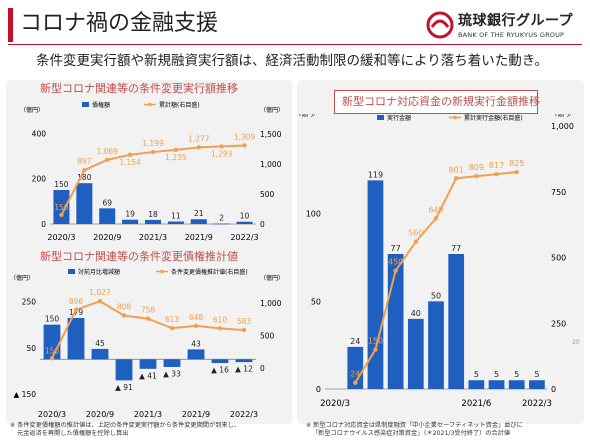 This screenshot has width=590, height=442. What do you see at coordinates (73, 433) in the screenshot?
I see `left-note-line-2: 元金返済を再開した債権額を控除し算出` at bounding box center [73, 433].